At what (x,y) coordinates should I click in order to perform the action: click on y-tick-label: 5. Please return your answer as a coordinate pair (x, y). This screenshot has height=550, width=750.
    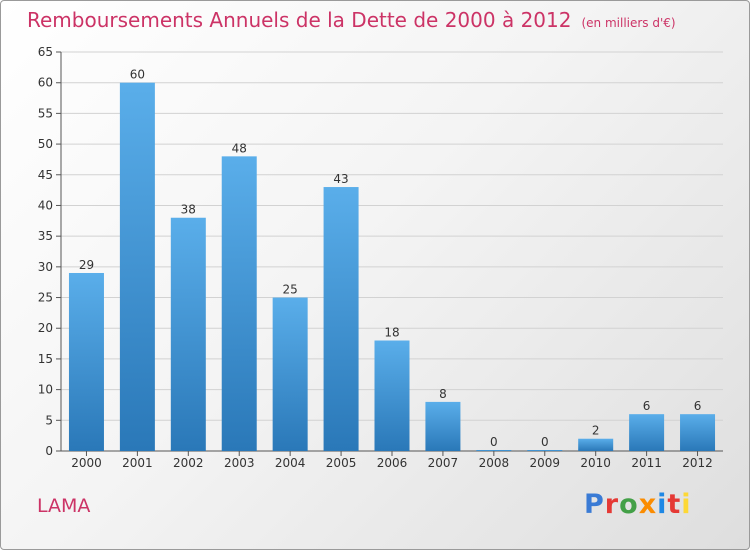
    Looking at the image, I should click on (49, 420).